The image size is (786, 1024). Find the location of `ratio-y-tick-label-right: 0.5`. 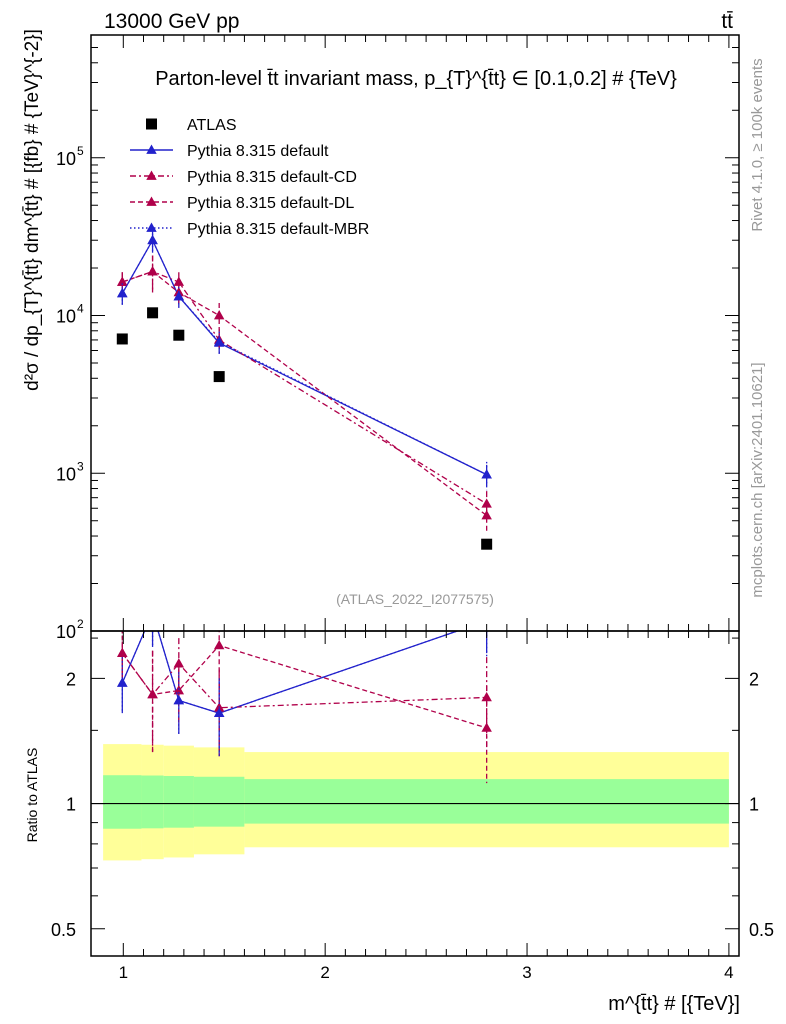

ratio-y-tick-label-right: 0.5 is located at coordinates (761, 930).